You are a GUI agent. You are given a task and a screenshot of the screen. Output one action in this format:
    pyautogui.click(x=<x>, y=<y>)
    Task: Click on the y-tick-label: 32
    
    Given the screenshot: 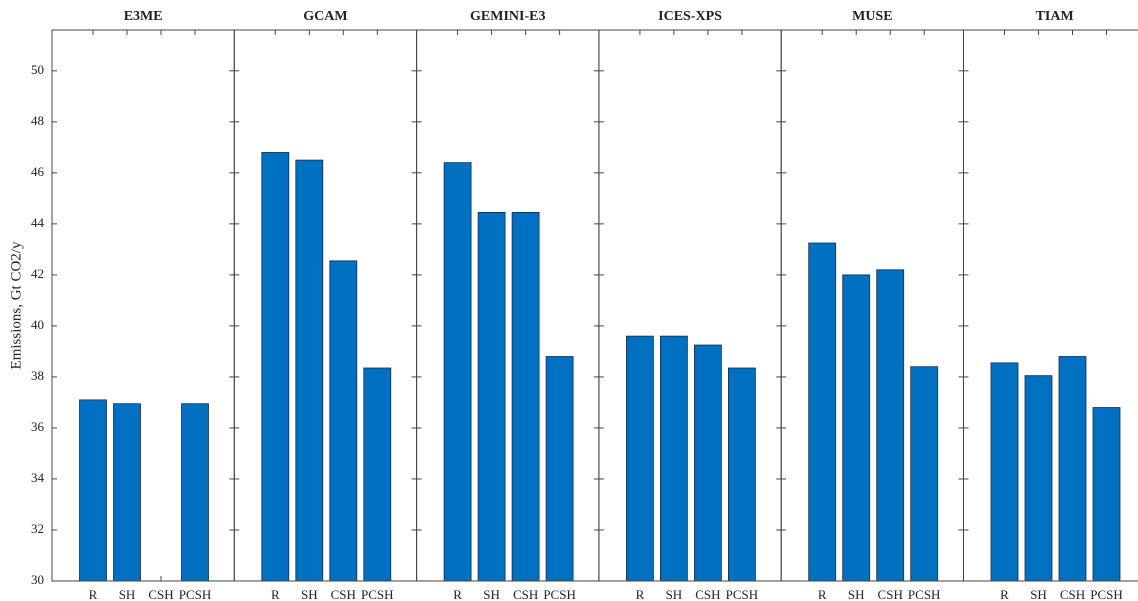 What is the action you would take?
    pyautogui.click(x=37, y=528)
    